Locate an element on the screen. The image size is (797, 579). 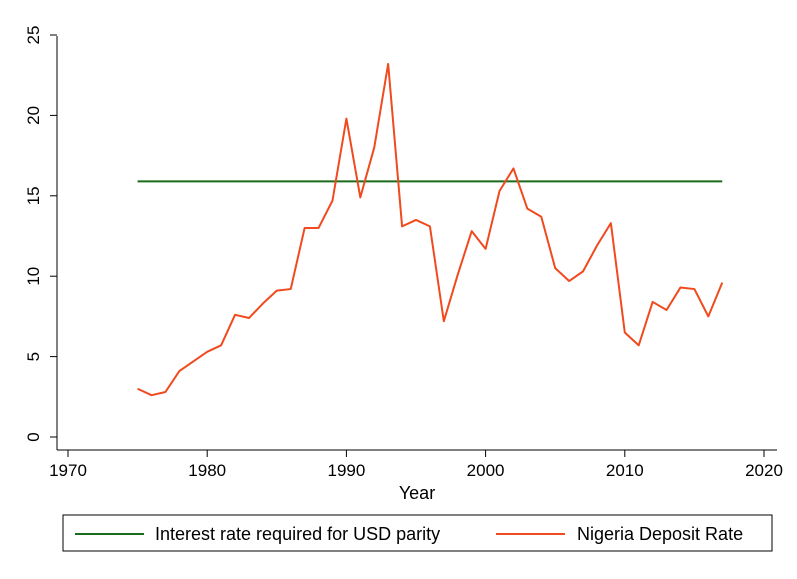
x-axis-ticks: 1970 1980 1990 2000 2010 2020 is located at coordinates (416, 465).